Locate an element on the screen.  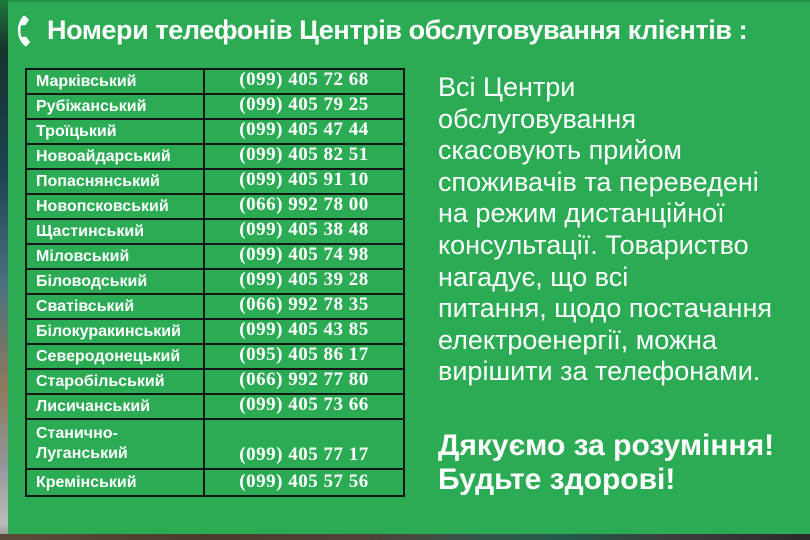
table-row: Троїцький (099) 405 47 44 is located at coordinates (215, 132).